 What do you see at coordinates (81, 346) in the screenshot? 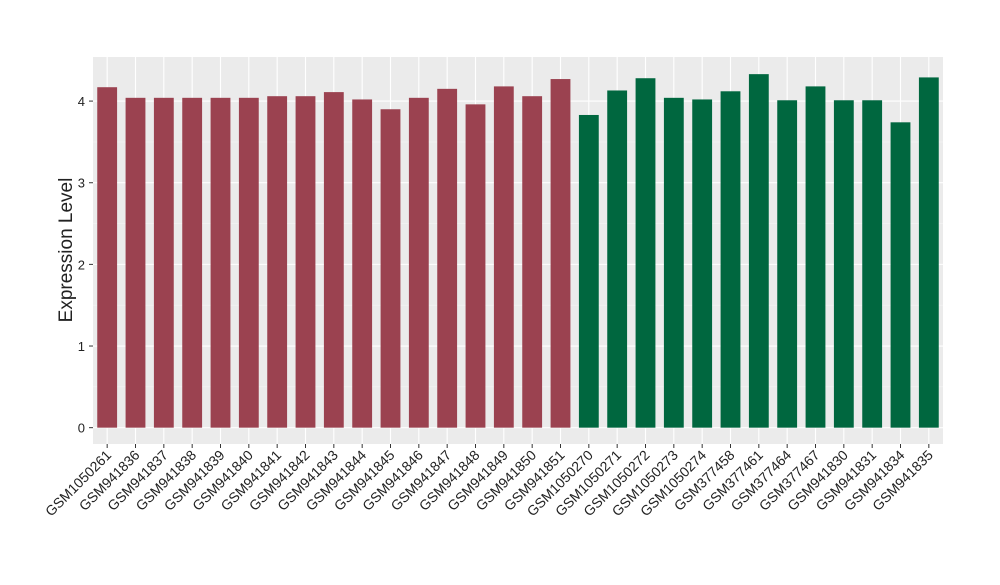
I see `y-tick-label: 1` at bounding box center [81, 346].